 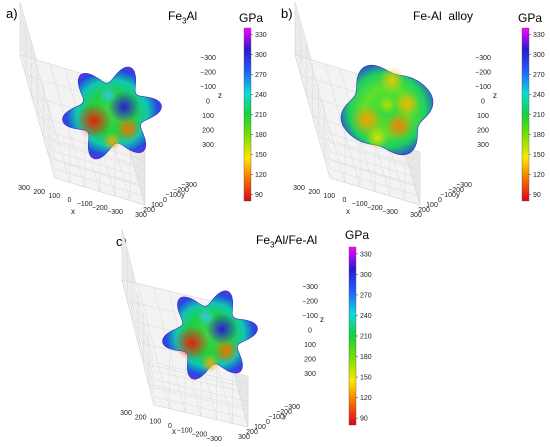 I want to click on z-tick-label: 300, so click(x=483, y=145).